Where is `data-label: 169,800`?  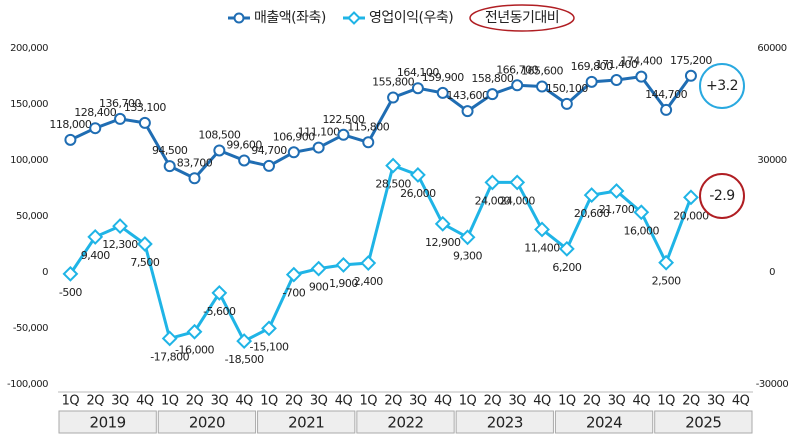
data-label: 169,800 is located at coordinates (592, 66).